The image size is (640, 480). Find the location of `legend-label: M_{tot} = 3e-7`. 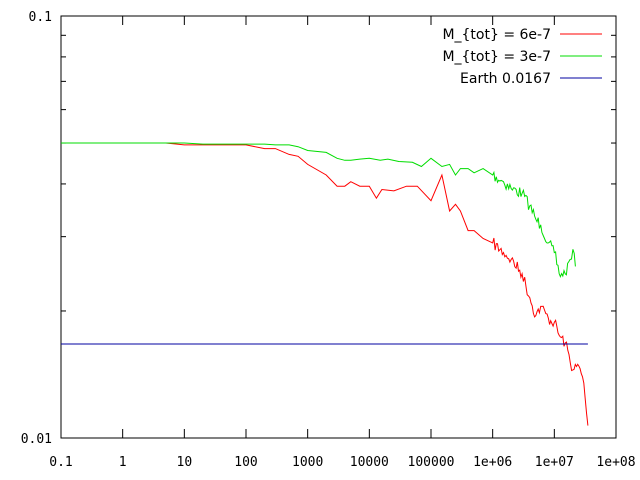

legend-label: M_{tot} = 3e-7 is located at coordinates (496, 57).